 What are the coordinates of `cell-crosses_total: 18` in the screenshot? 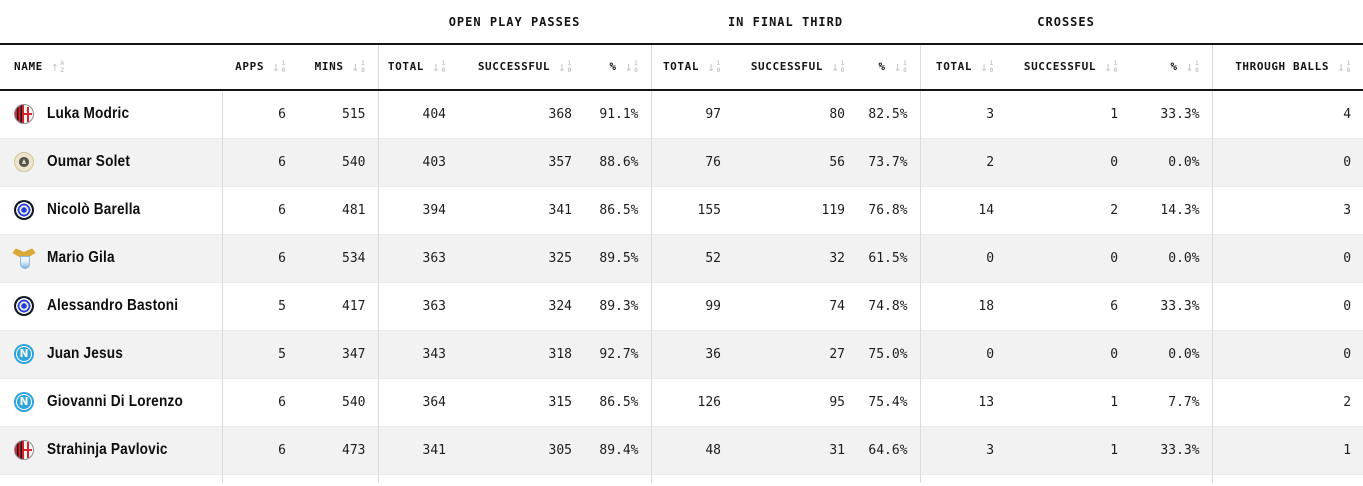 It's located at (963, 305).